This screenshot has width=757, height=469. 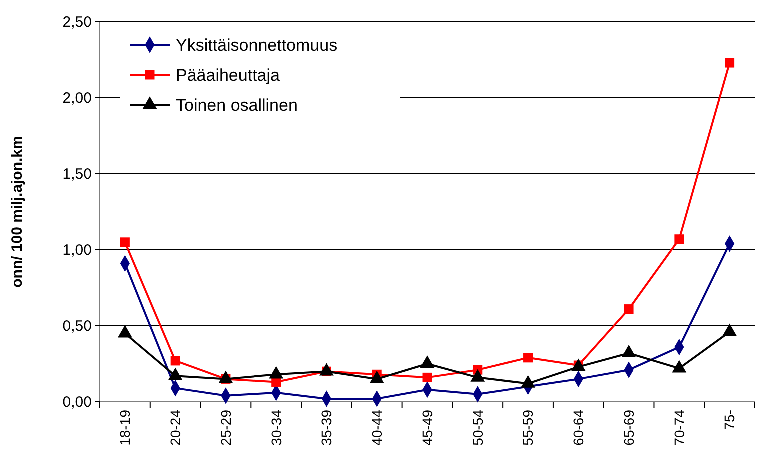 I want to click on x-tick-label: 40-44, so click(x=377, y=428).